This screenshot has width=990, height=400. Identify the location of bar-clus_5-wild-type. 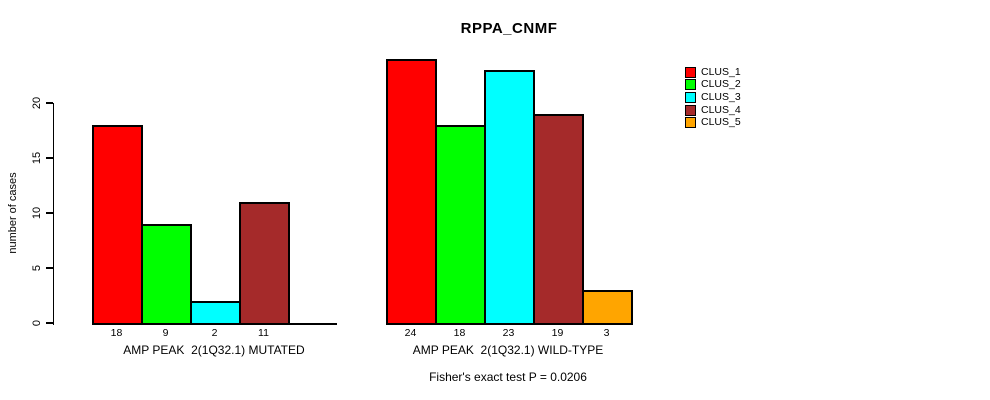
(607, 307).